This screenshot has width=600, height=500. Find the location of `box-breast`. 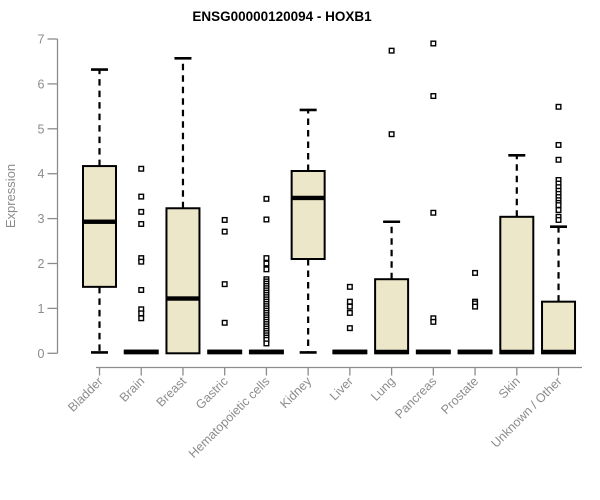

box-breast is located at coordinates (183, 281).